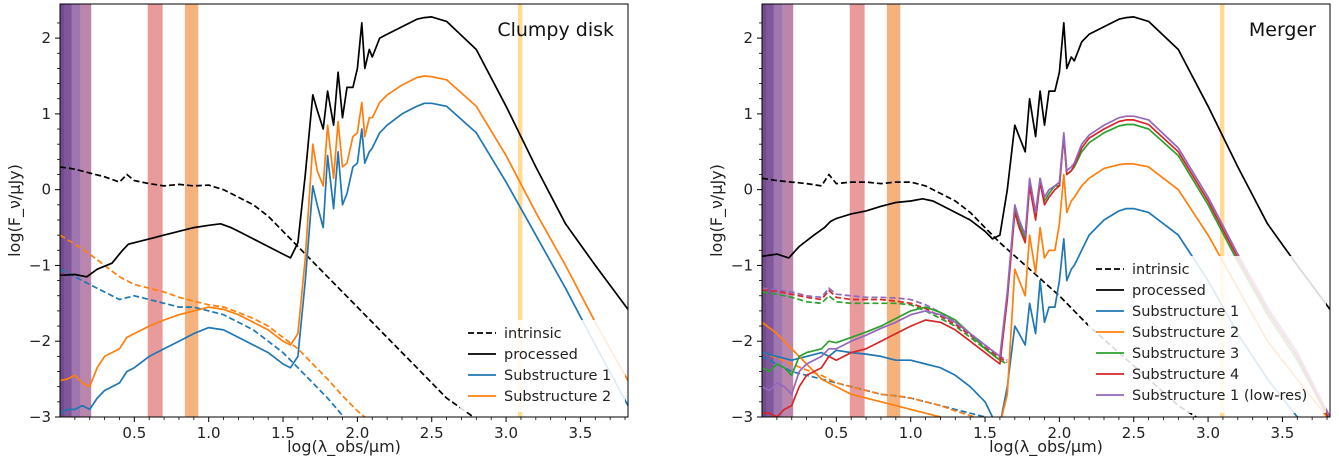 The width and height of the screenshot is (1339, 460). Describe the element at coordinates (1185, 375) in the screenshot. I see `legend-label: Substructure 4` at that location.